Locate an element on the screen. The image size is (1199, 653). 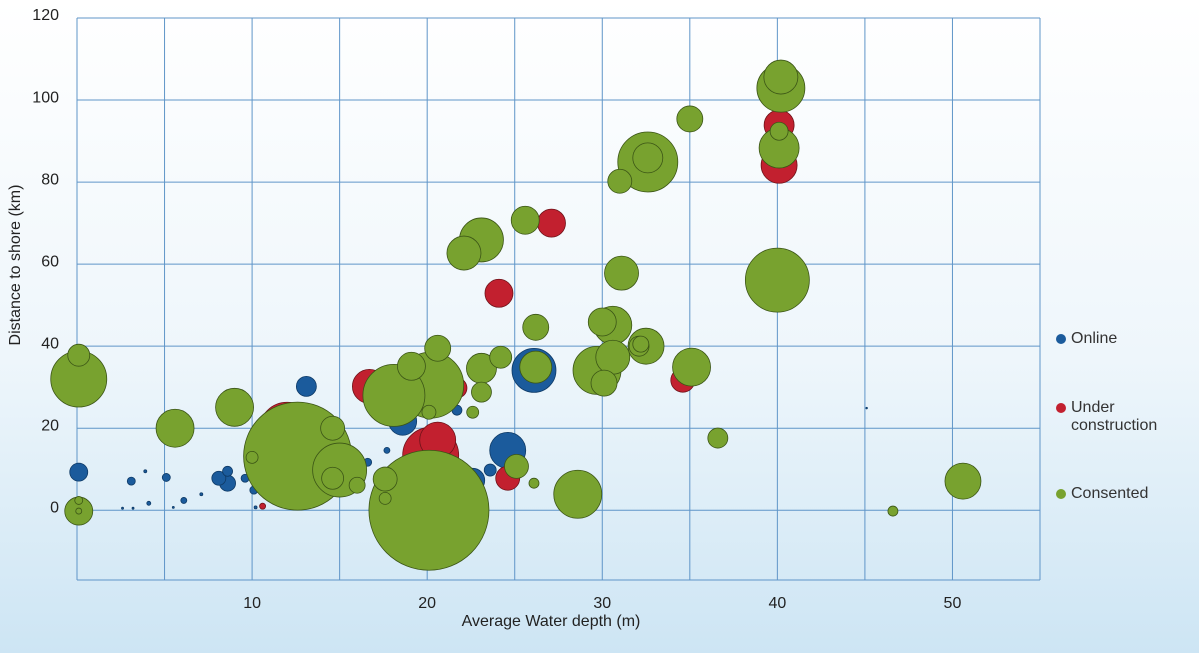
x-tick-label: 10 is located at coordinates (252, 603).